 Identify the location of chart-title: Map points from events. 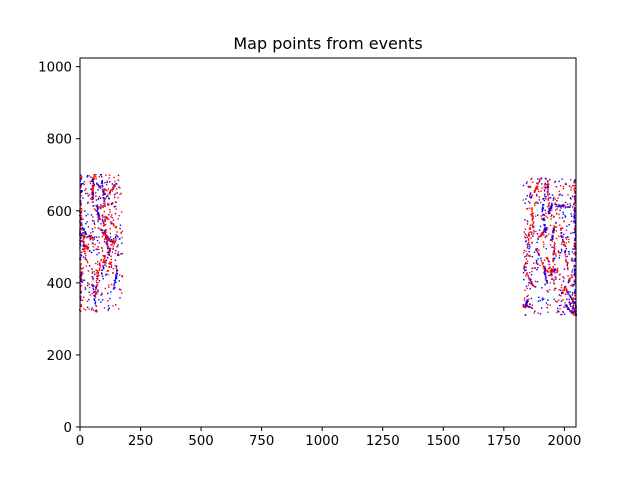
(327, 43).